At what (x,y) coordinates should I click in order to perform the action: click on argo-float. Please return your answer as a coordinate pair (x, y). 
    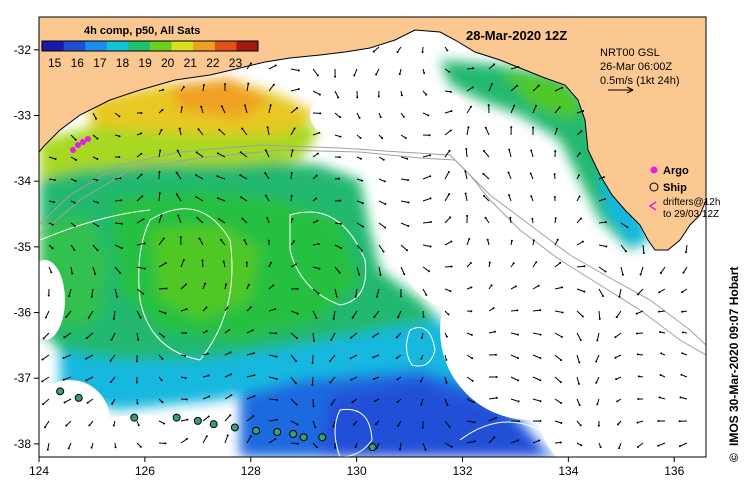
    Looking at the image, I should click on (78, 145).